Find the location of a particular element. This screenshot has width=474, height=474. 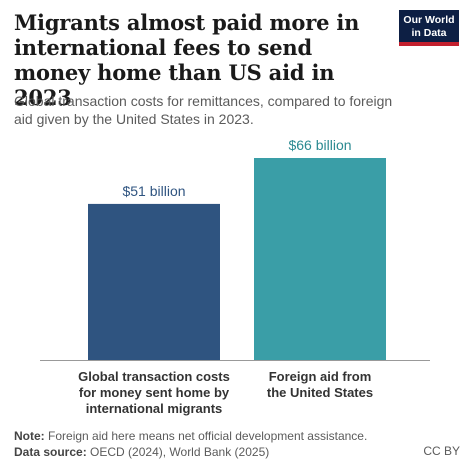

data-label-0: $51 billion is located at coordinates (153, 191).